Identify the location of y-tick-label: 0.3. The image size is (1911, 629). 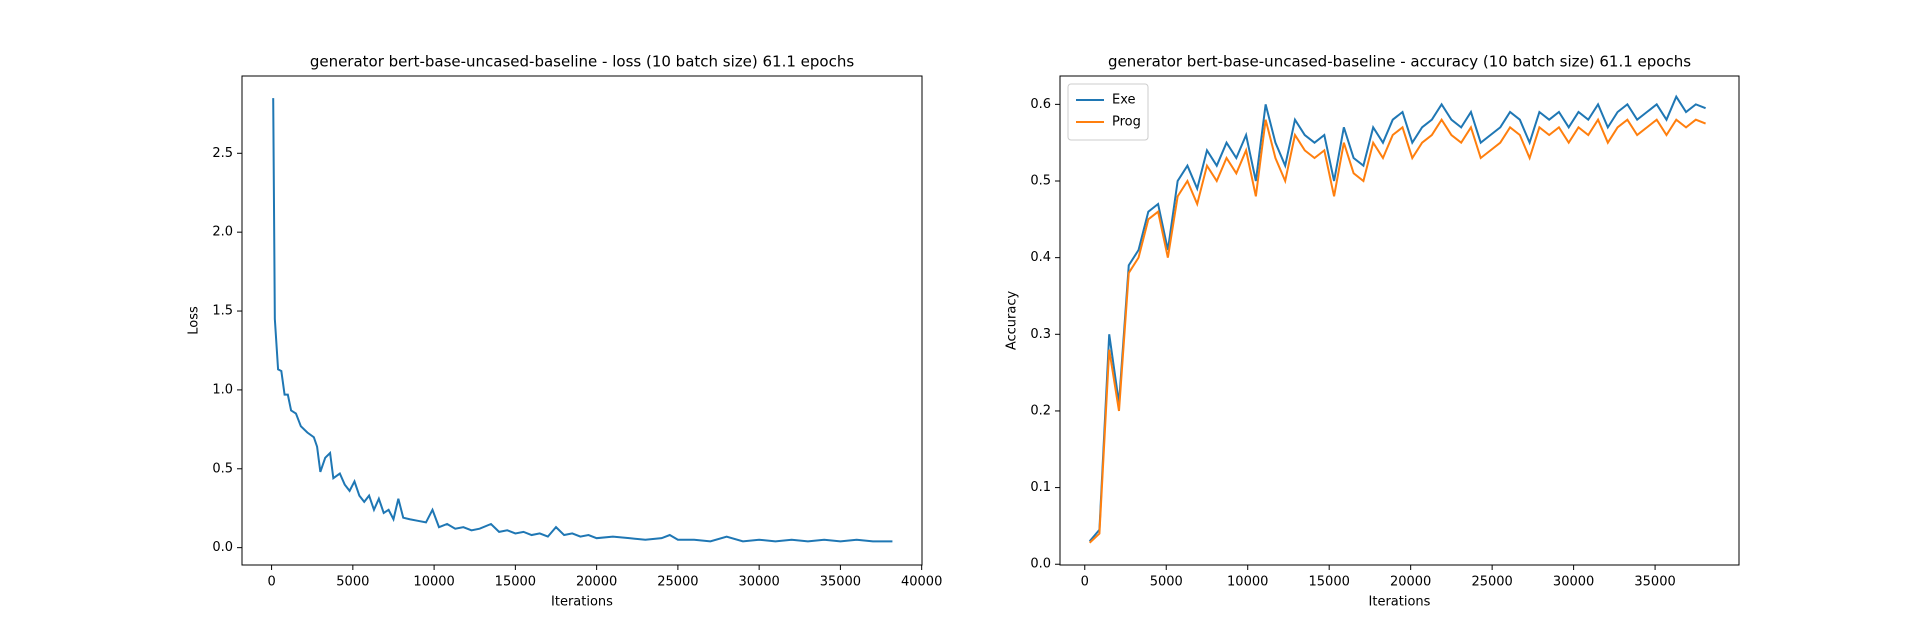
(1040, 334).